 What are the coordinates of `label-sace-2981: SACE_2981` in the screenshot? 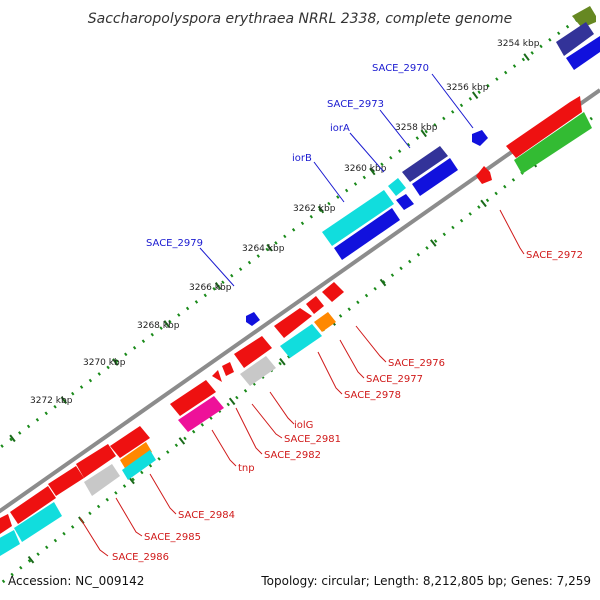 It's located at (312, 439).